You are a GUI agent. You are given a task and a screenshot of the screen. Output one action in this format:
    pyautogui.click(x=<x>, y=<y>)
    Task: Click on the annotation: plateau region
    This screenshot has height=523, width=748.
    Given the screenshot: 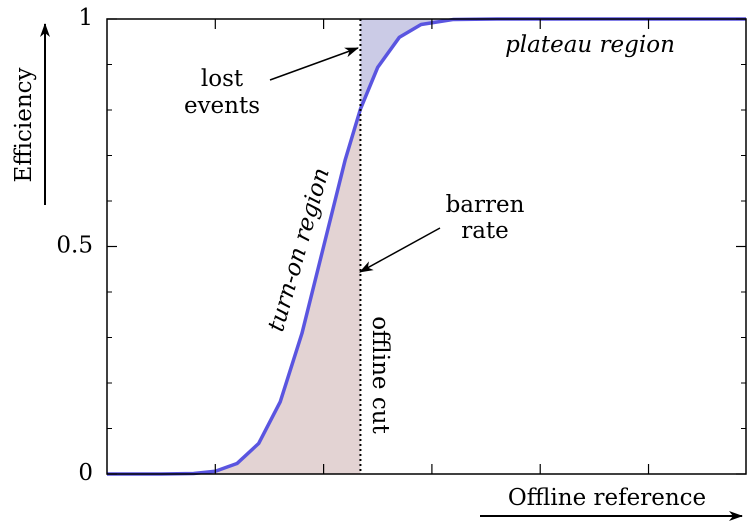 What is the action you would take?
    pyautogui.click(x=590, y=45)
    